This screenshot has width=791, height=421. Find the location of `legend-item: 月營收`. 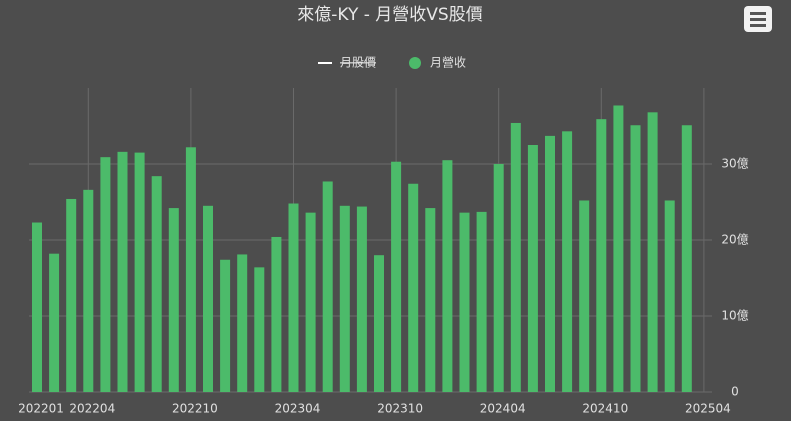

legend-item: 月營收 is located at coordinates (437, 63).